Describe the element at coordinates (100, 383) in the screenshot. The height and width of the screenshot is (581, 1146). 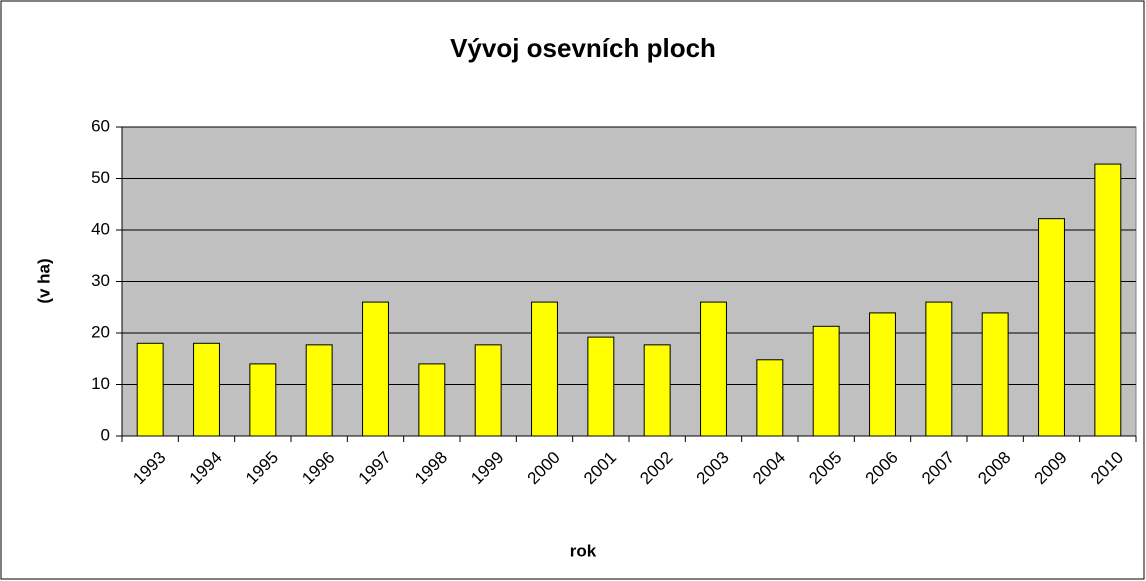
I see `y-tick-label: 10` at that location.